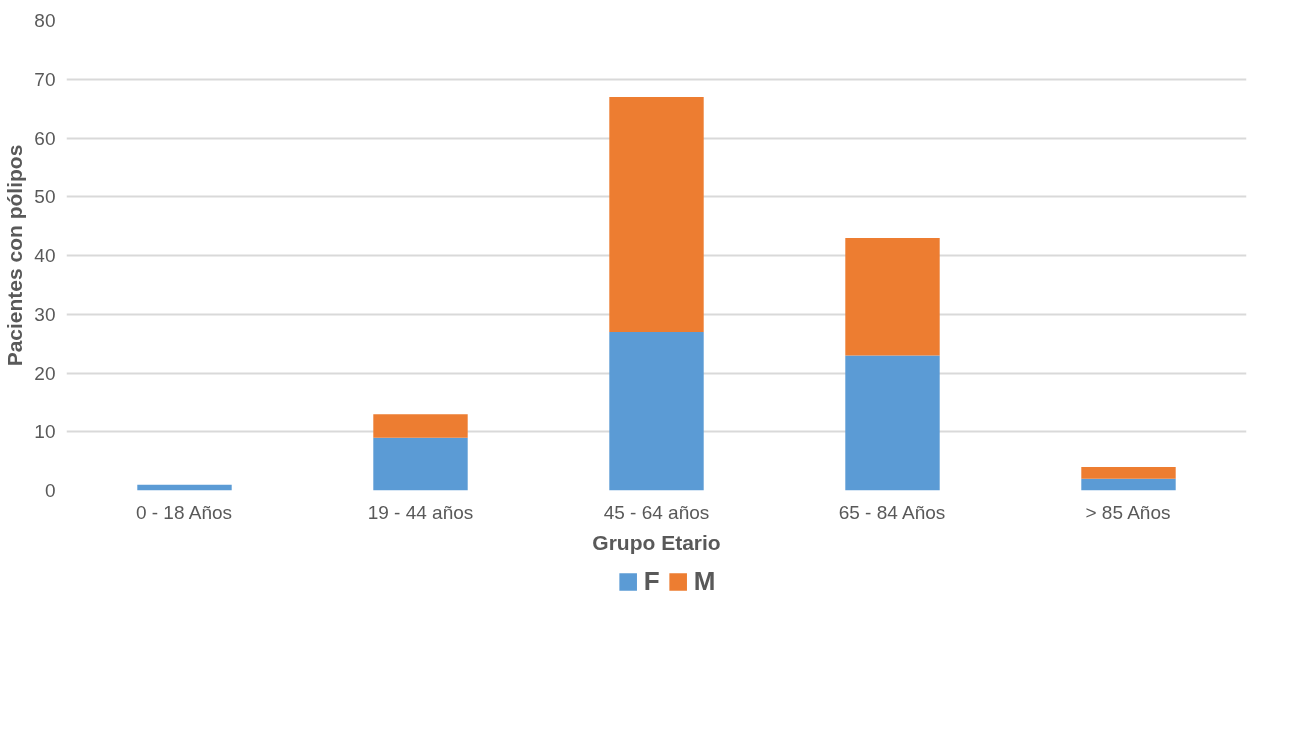 The width and height of the screenshot is (1313, 730). I want to click on y-tick-label: 40, so click(45, 255).